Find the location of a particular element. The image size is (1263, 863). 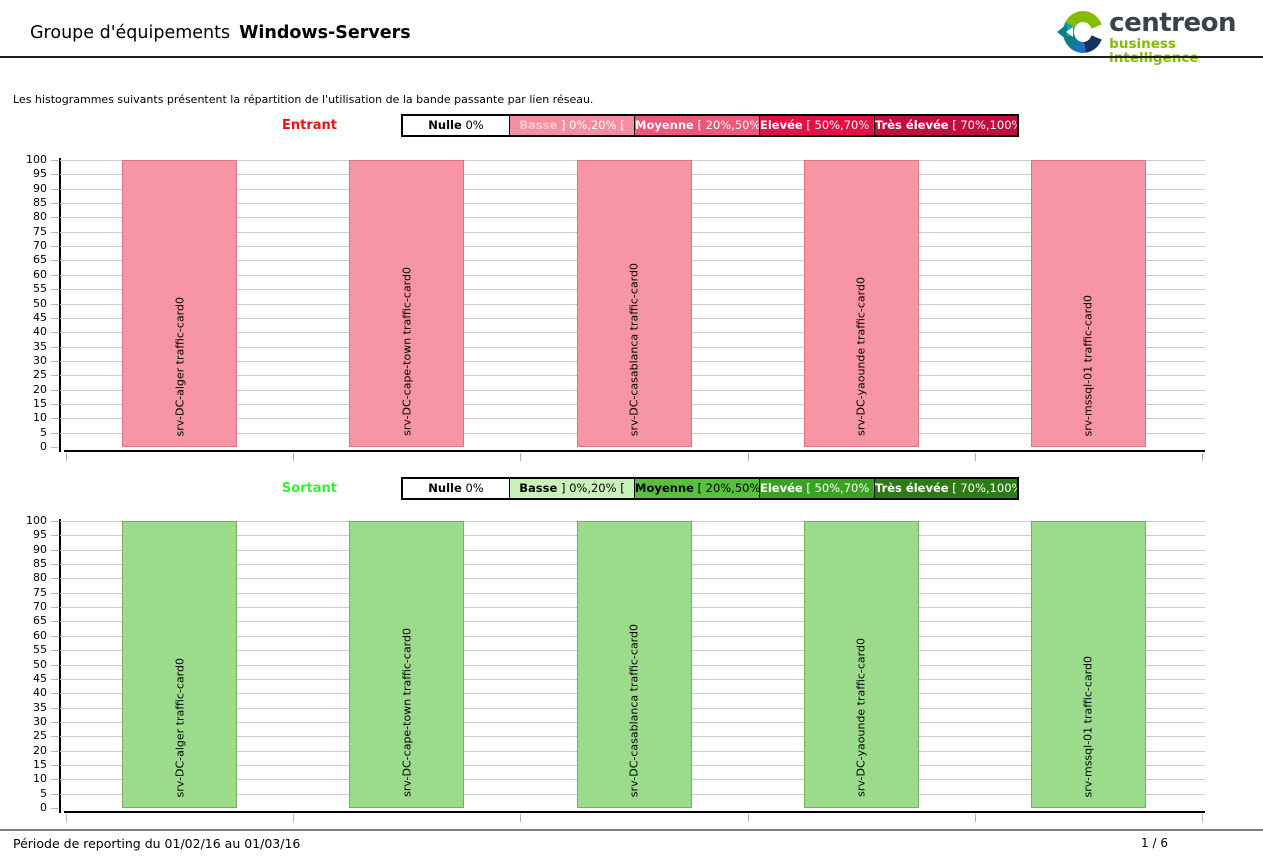

y-tick-label: 5 is located at coordinates (43, 793).